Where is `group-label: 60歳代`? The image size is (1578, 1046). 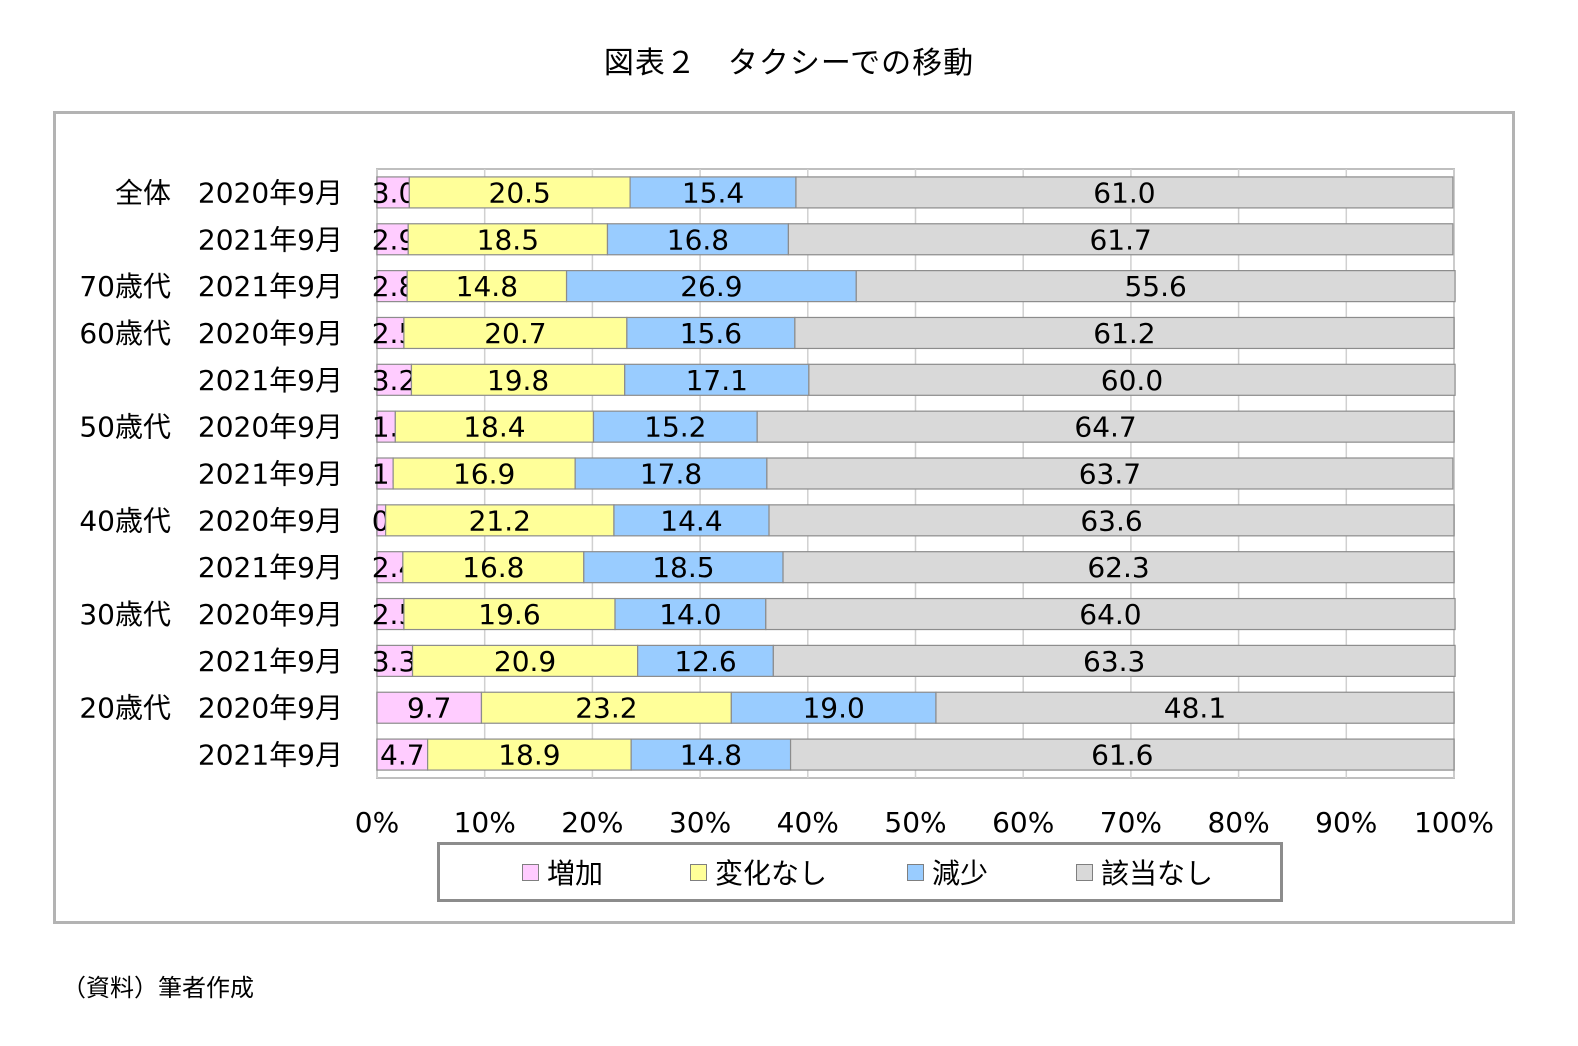
group-label: 60歳代 is located at coordinates (125, 333).